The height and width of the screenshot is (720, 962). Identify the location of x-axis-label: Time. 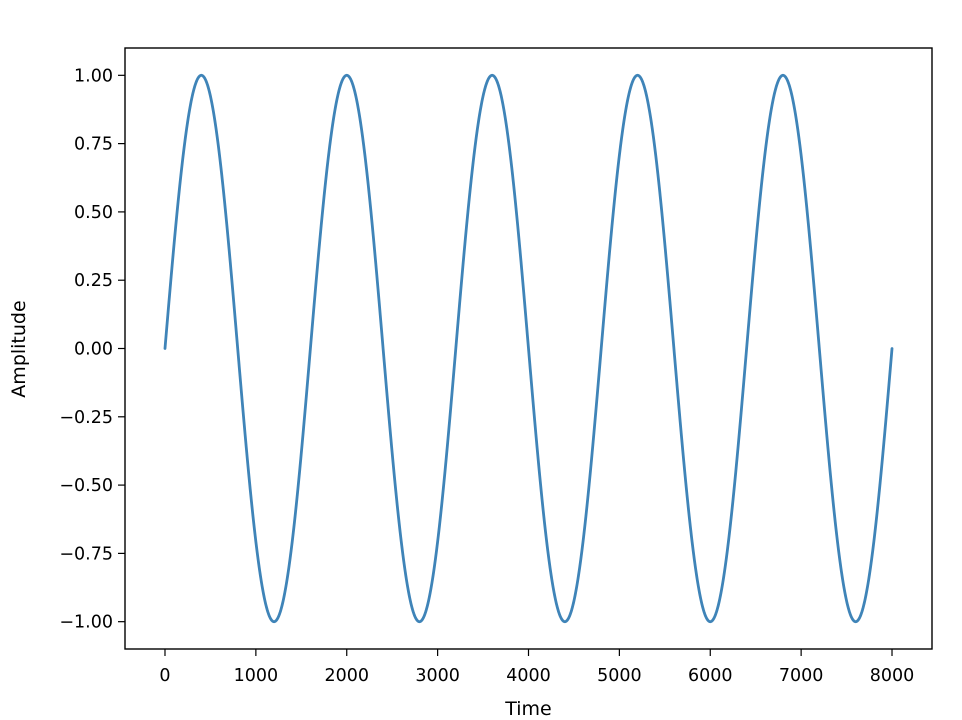
(528, 709).